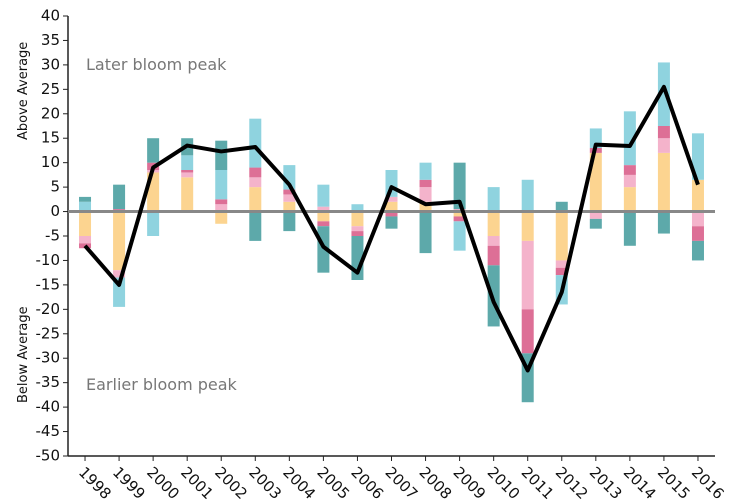 The image size is (740, 500). I want to click on x-tick-label: 2004, so click(299, 481).